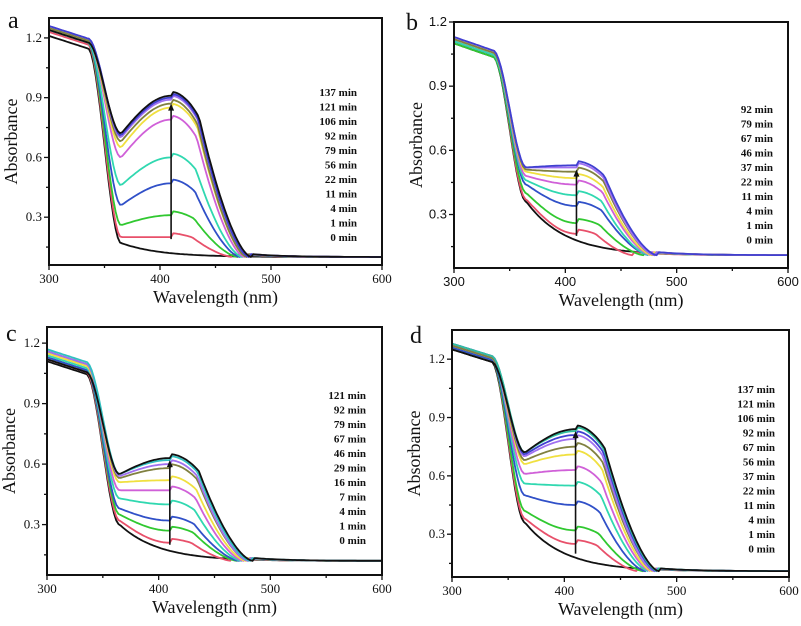 Image resolution: width=801 pixels, height=626 pixels. I want to click on y-tick-label: 0.3, so click(438, 214).